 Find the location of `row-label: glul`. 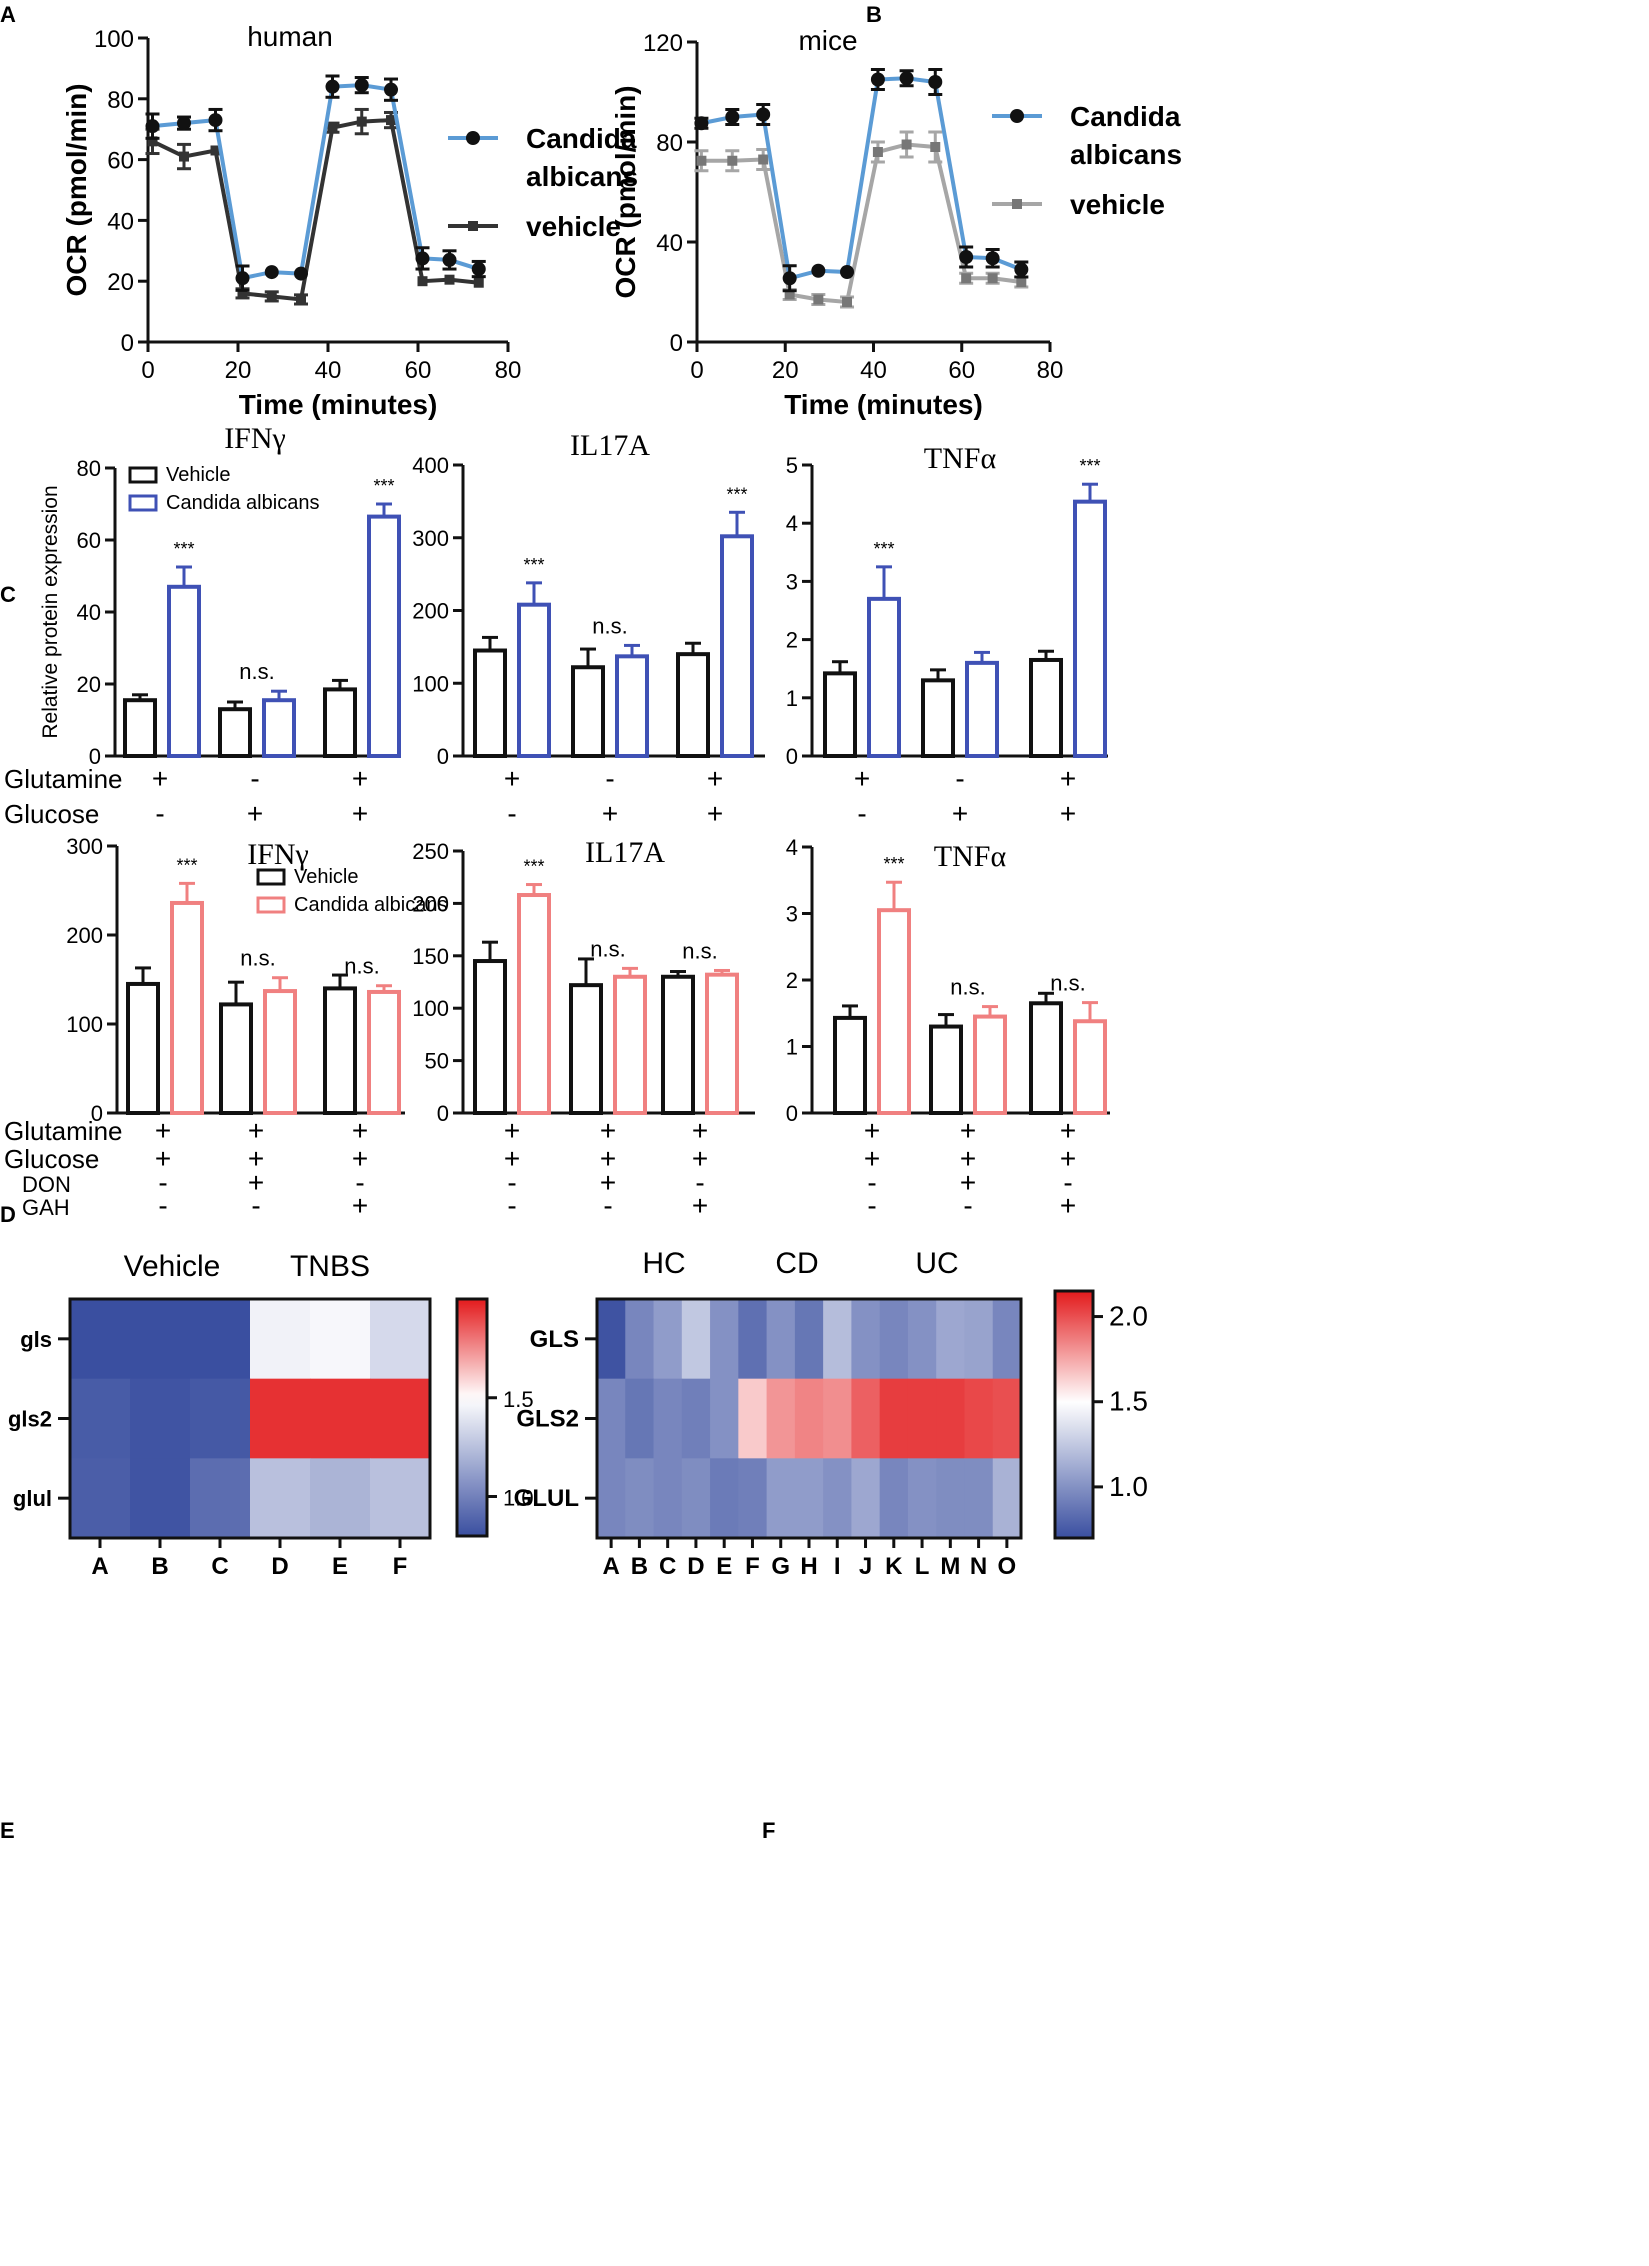

row-label: glul is located at coordinates (32, 1498).